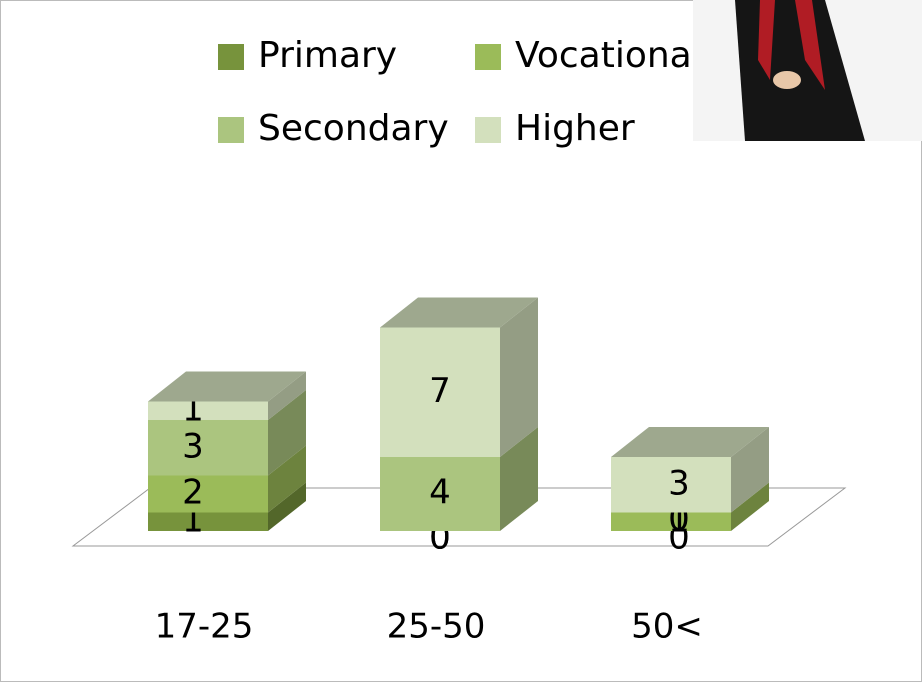 This screenshot has height=682, width=922. What do you see at coordinates (204, 627) in the screenshot?
I see `x-tick-label: 17-25` at bounding box center [204, 627].